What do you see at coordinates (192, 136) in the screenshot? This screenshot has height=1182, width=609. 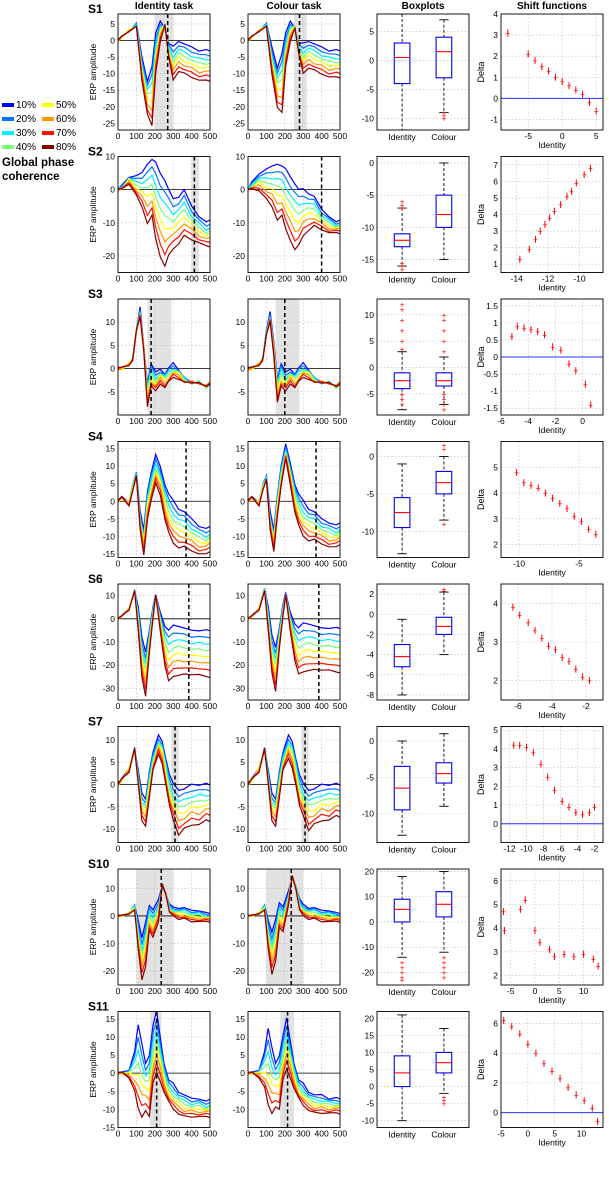 I see `x-tick-label: 400` at bounding box center [192, 136].